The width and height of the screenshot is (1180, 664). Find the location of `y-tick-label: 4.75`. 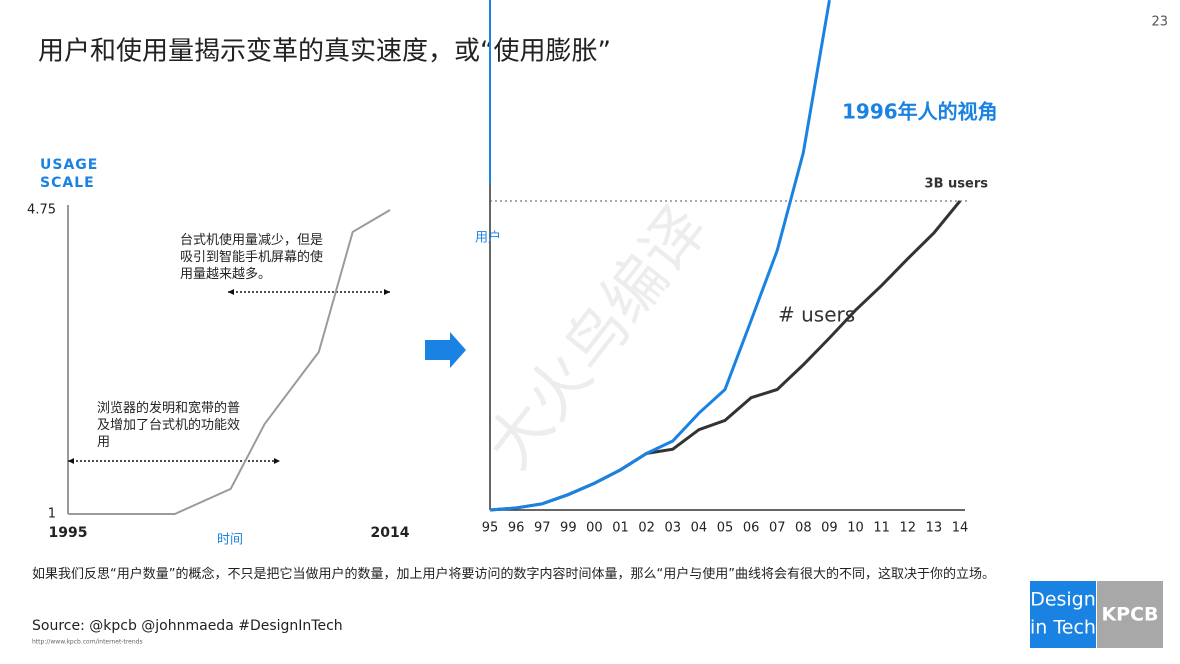

y-tick-label: 4.75 is located at coordinates (41, 210).